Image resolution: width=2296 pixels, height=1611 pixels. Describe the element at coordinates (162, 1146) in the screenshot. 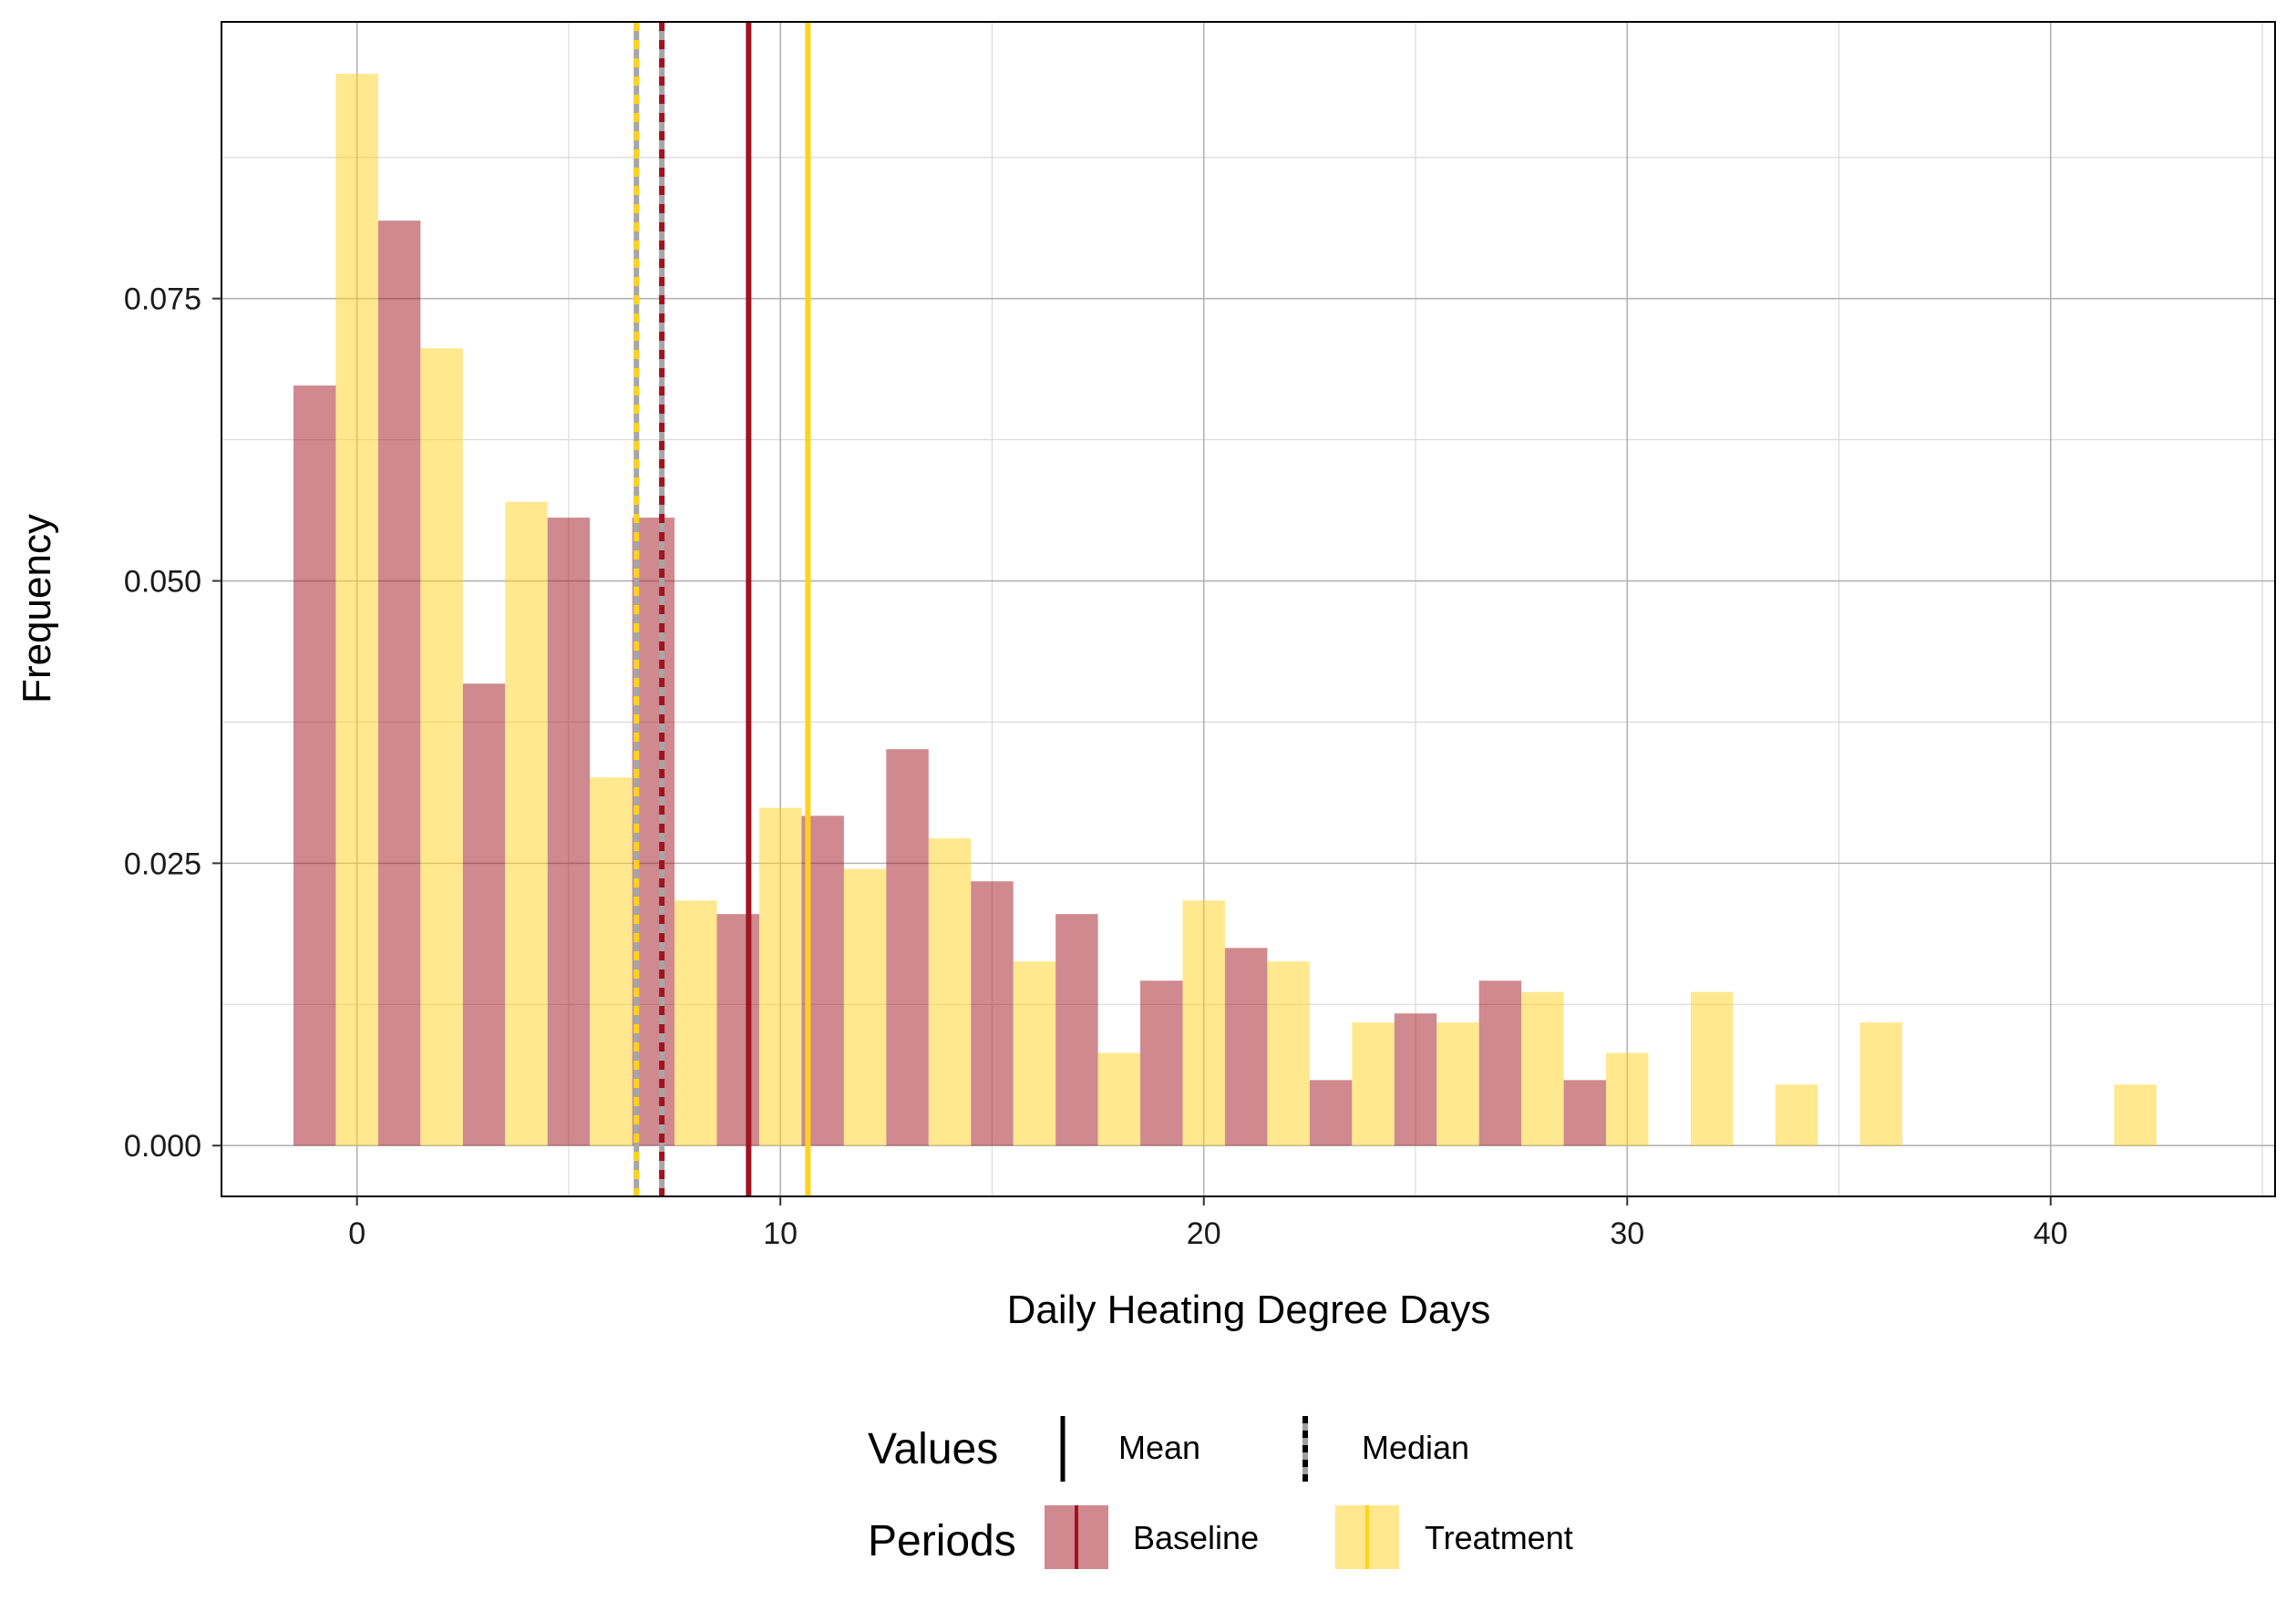

I see `y-tick-label: 0.000` at that location.